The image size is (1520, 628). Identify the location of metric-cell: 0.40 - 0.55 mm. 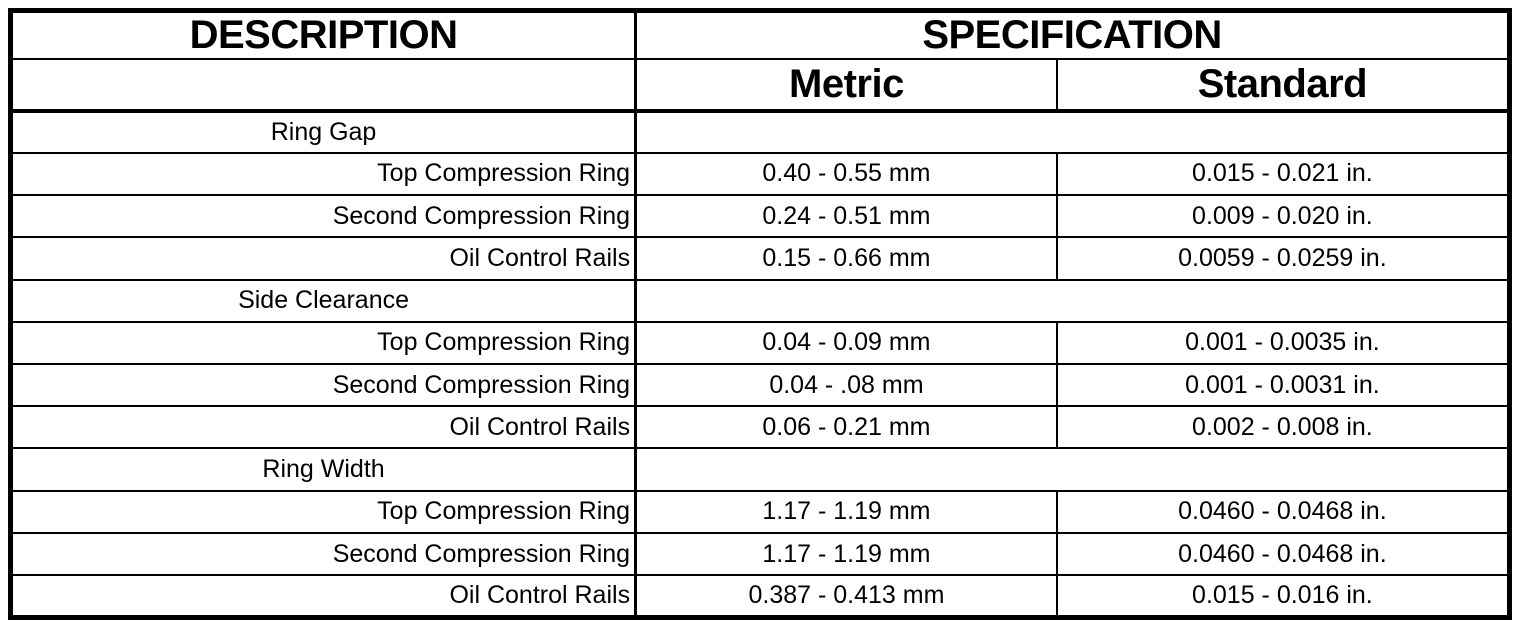
(846, 174).